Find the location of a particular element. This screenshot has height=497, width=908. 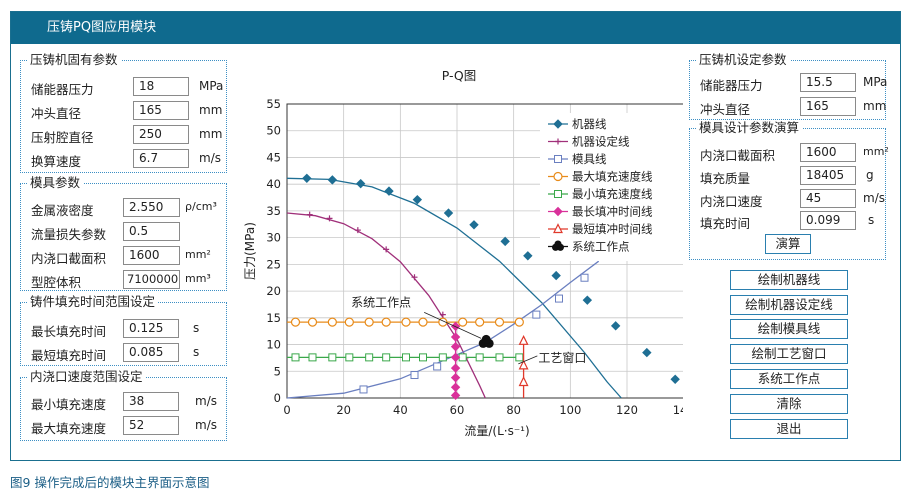

y-tick-label: 25 is located at coordinates (273, 264).